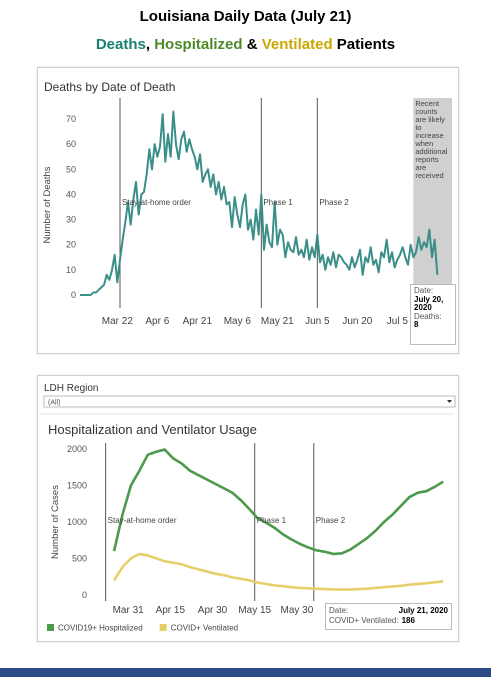 Image resolution: width=491 pixels, height=677 pixels. What do you see at coordinates (120, 44) in the screenshot?
I see `subtitle-part: Deaths` at bounding box center [120, 44].